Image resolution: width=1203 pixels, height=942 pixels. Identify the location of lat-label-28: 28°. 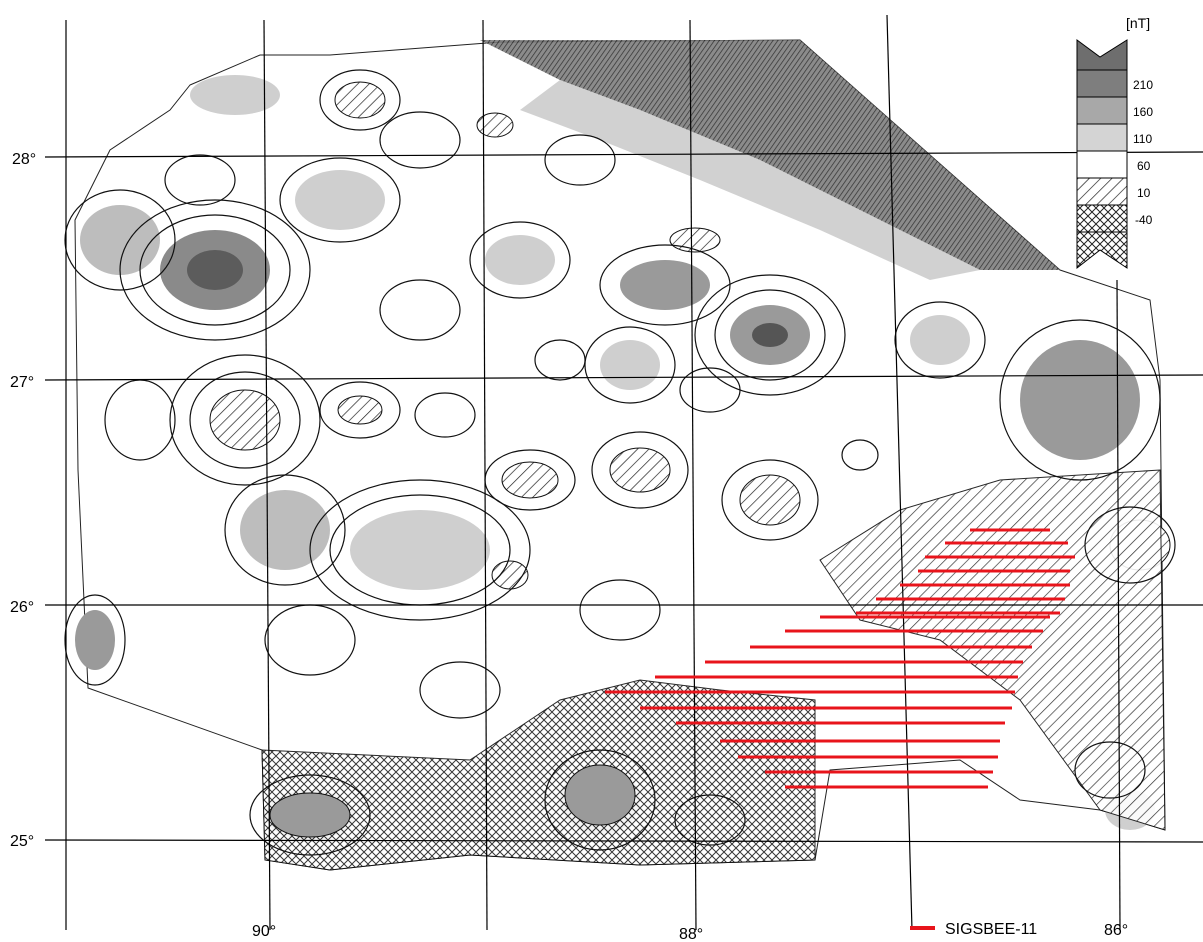
(24, 159).